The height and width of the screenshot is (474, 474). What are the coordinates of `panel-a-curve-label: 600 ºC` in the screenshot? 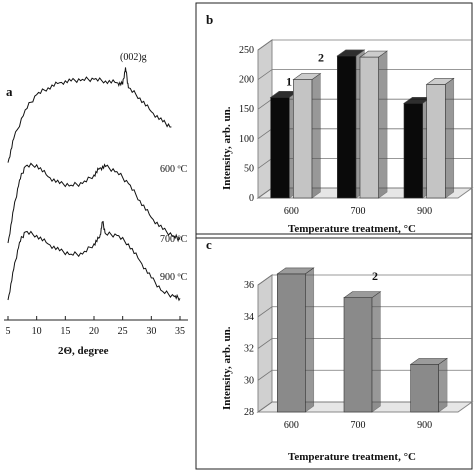 It's located at (174, 169).